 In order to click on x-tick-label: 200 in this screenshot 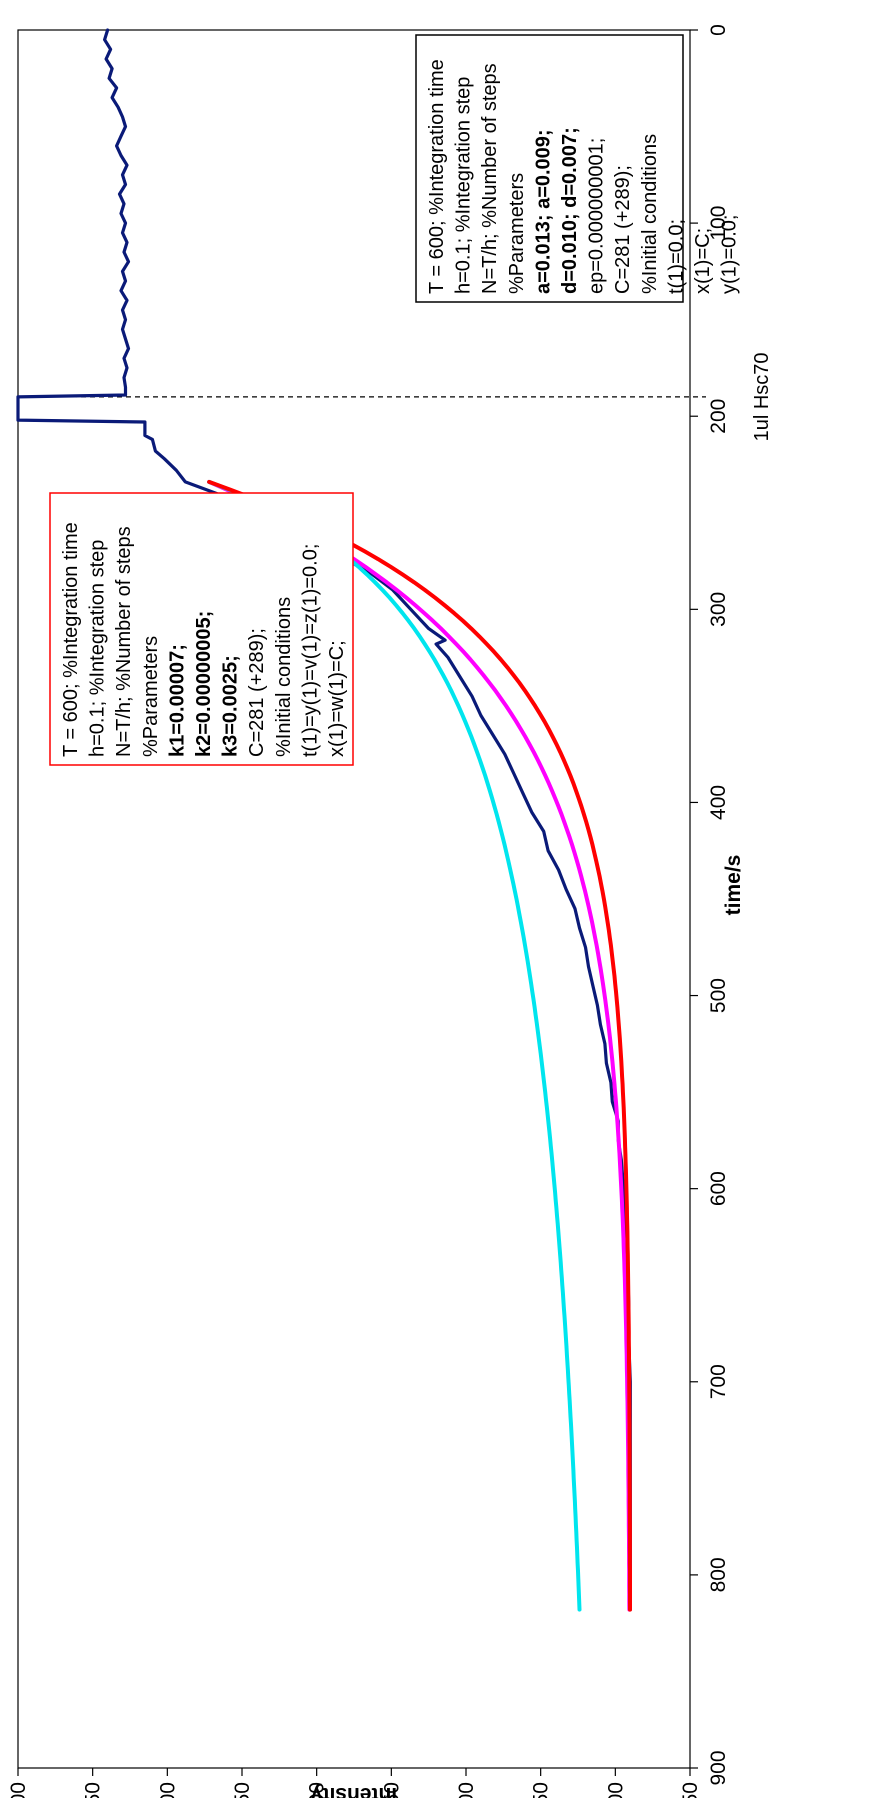, I will do `click(718, 416)`.